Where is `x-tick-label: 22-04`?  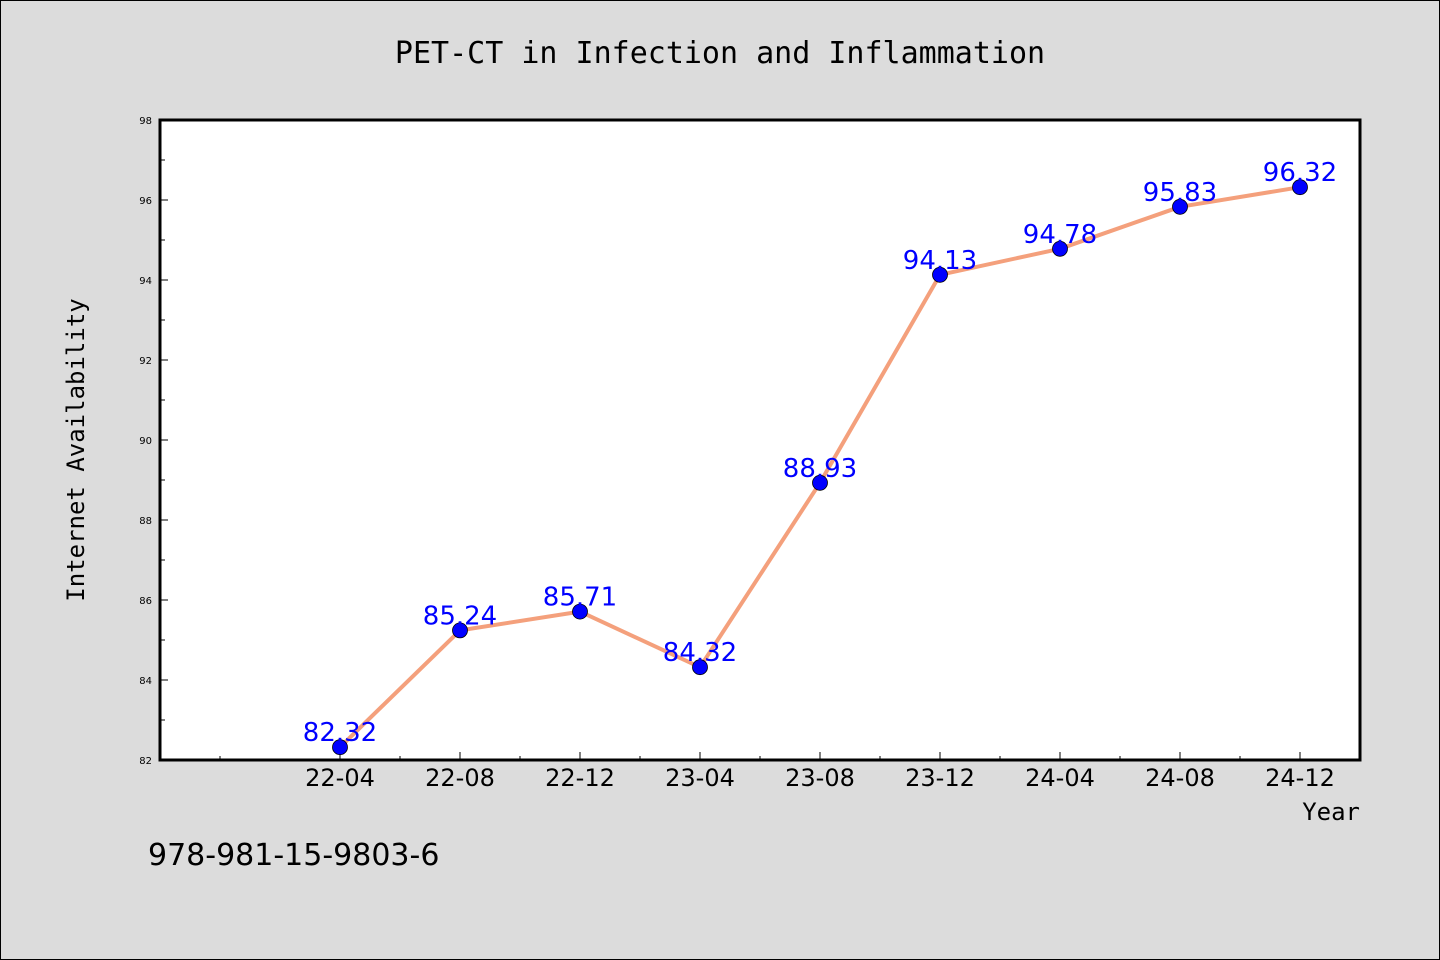 x-tick-label: 22-04 is located at coordinates (340, 778).